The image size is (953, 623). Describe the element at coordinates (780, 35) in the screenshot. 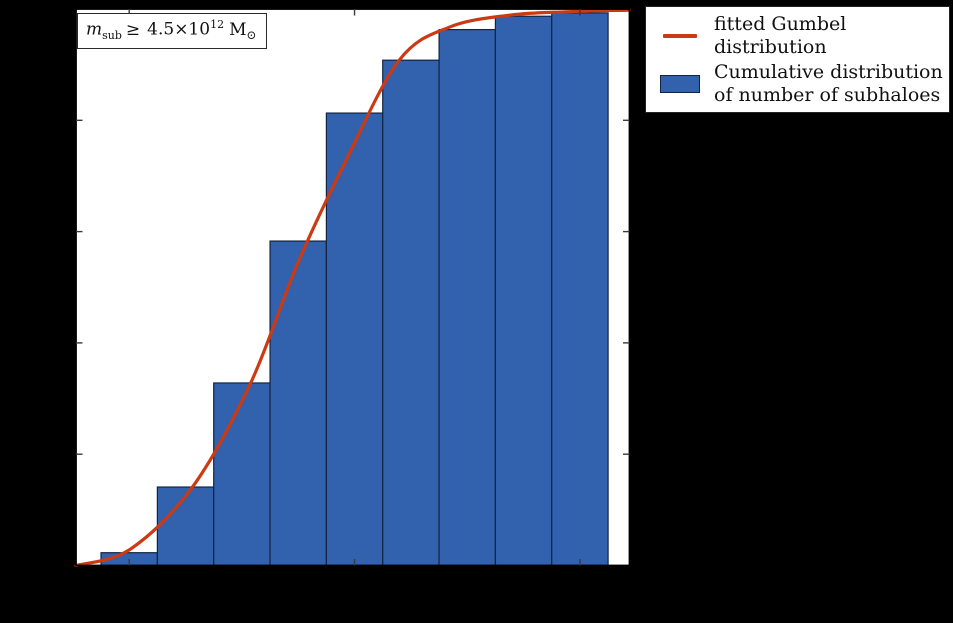

I see `legend-label-gumbel: fitted Gumbel distribution` at that location.